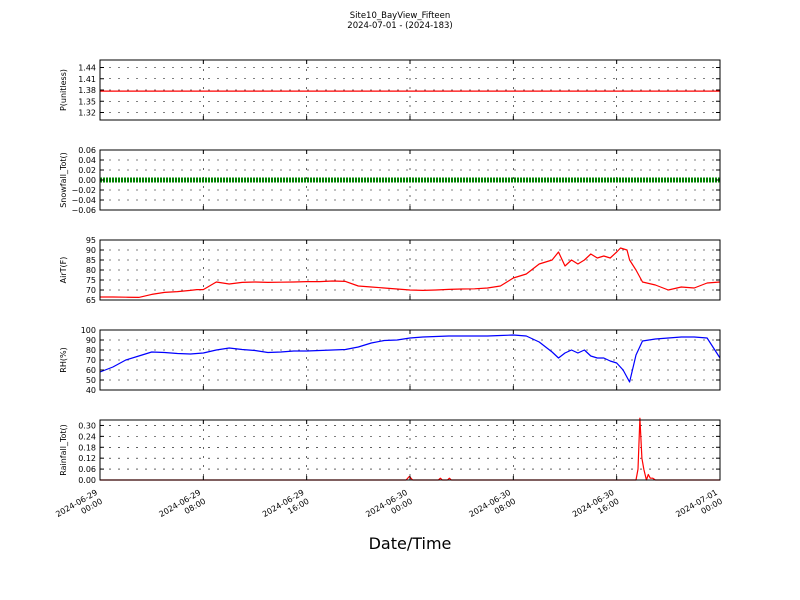 This screenshot has height=600, width=800. What do you see at coordinates (87, 458) in the screenshot?
I see `y-tick-label: 0.12` at bounding box center [87, 458].